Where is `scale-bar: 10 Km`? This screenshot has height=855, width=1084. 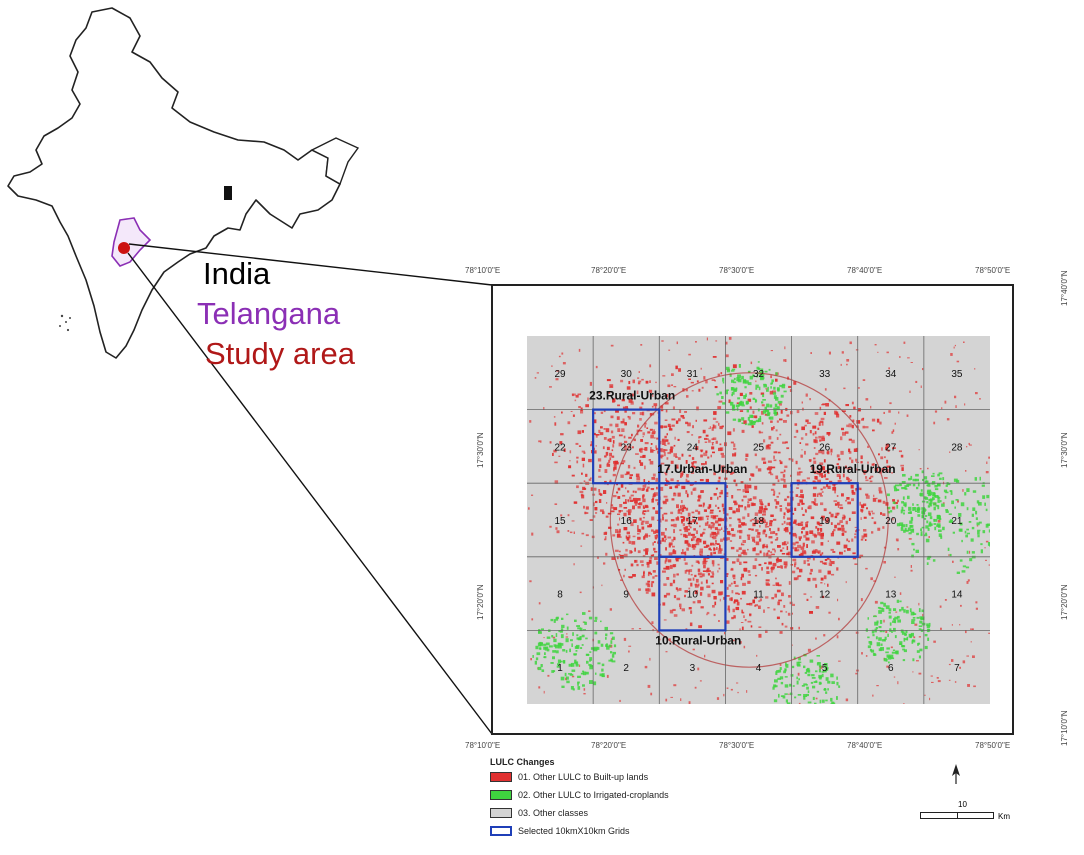
scale-bar: 10 Km is located at coordinates (965, 810).